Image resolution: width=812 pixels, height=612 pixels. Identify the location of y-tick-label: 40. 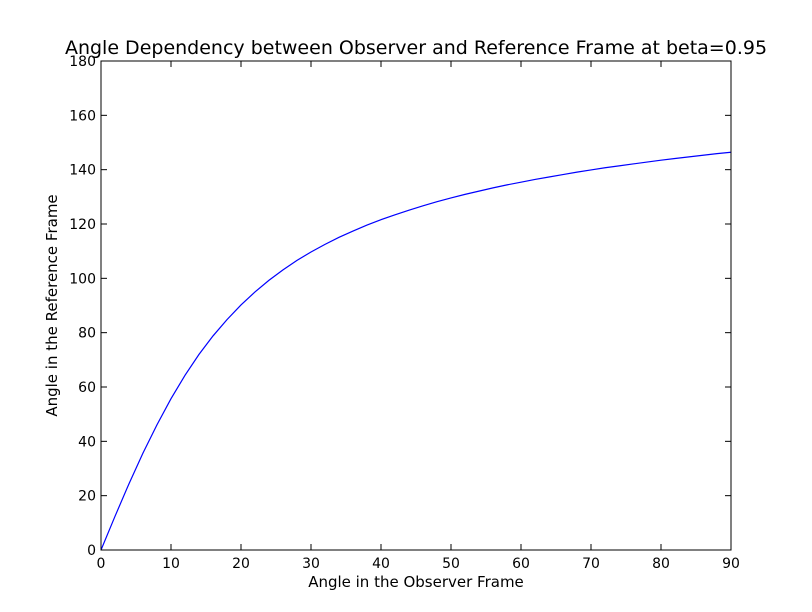
(87, 442).